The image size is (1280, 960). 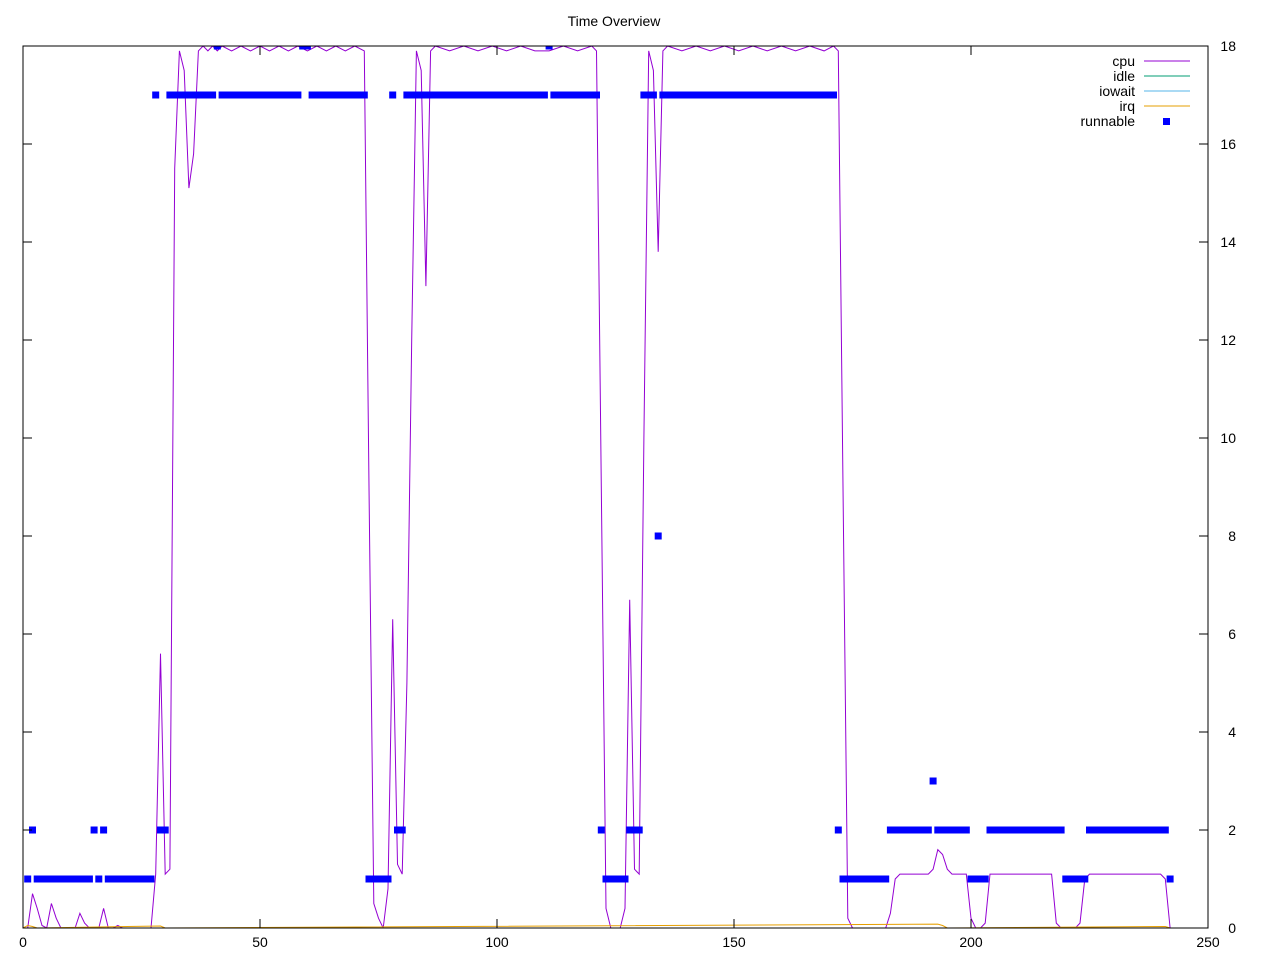 I want to click on legend-label: irq, so click(x=1127, y=106).